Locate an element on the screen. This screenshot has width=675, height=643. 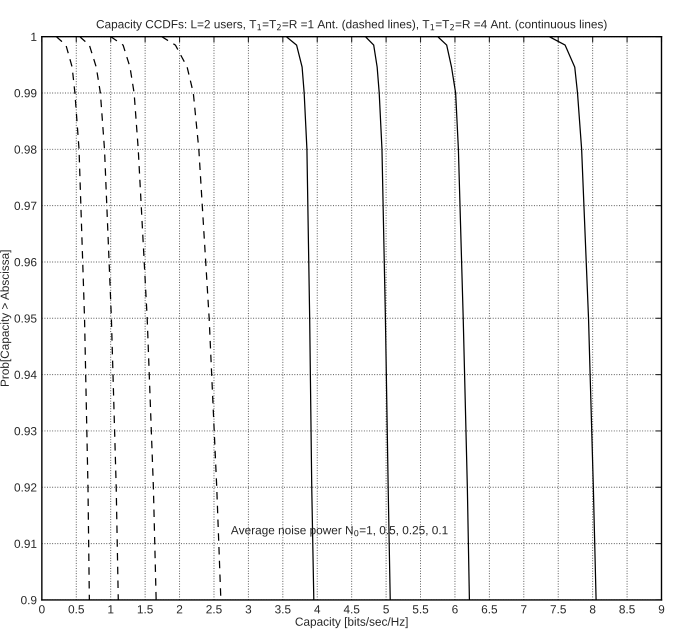
x-tick-label: 5.5 is located at coordinates (420, 609).